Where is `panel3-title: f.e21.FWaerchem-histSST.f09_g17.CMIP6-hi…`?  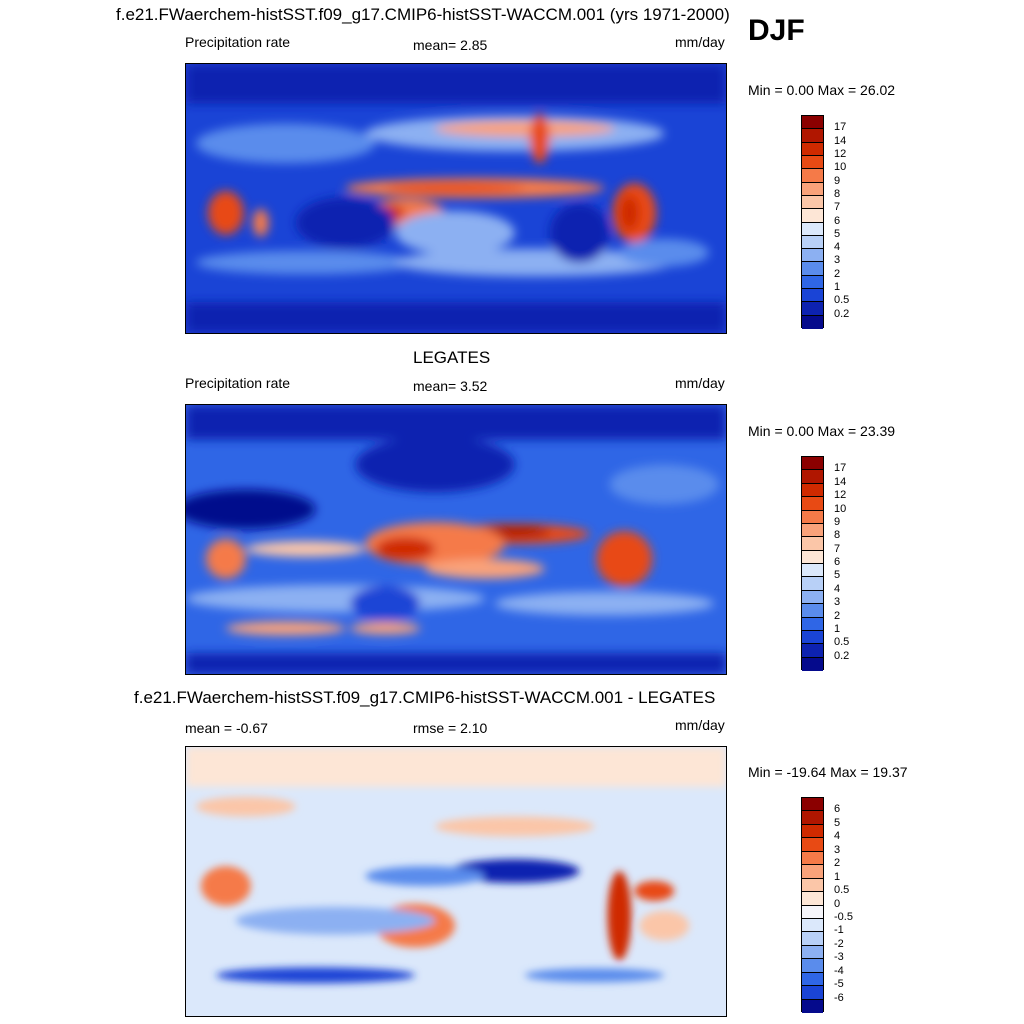
panel3-title: f.e21.FWaerchem-histSST.f09_g17.CMIP6-hi… is located at coordinates (425, 697).